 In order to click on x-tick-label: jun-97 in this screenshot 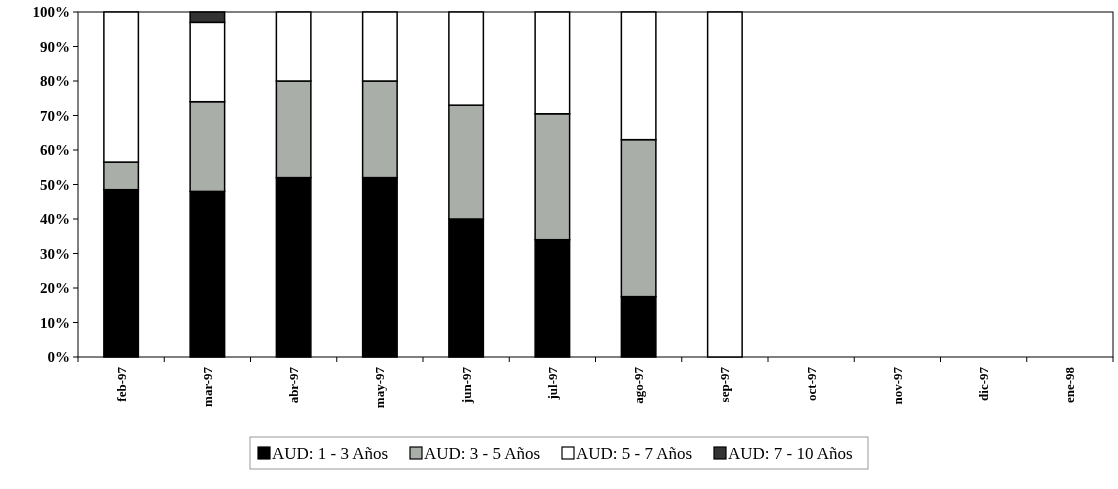, I will do `click(466, 385)`.